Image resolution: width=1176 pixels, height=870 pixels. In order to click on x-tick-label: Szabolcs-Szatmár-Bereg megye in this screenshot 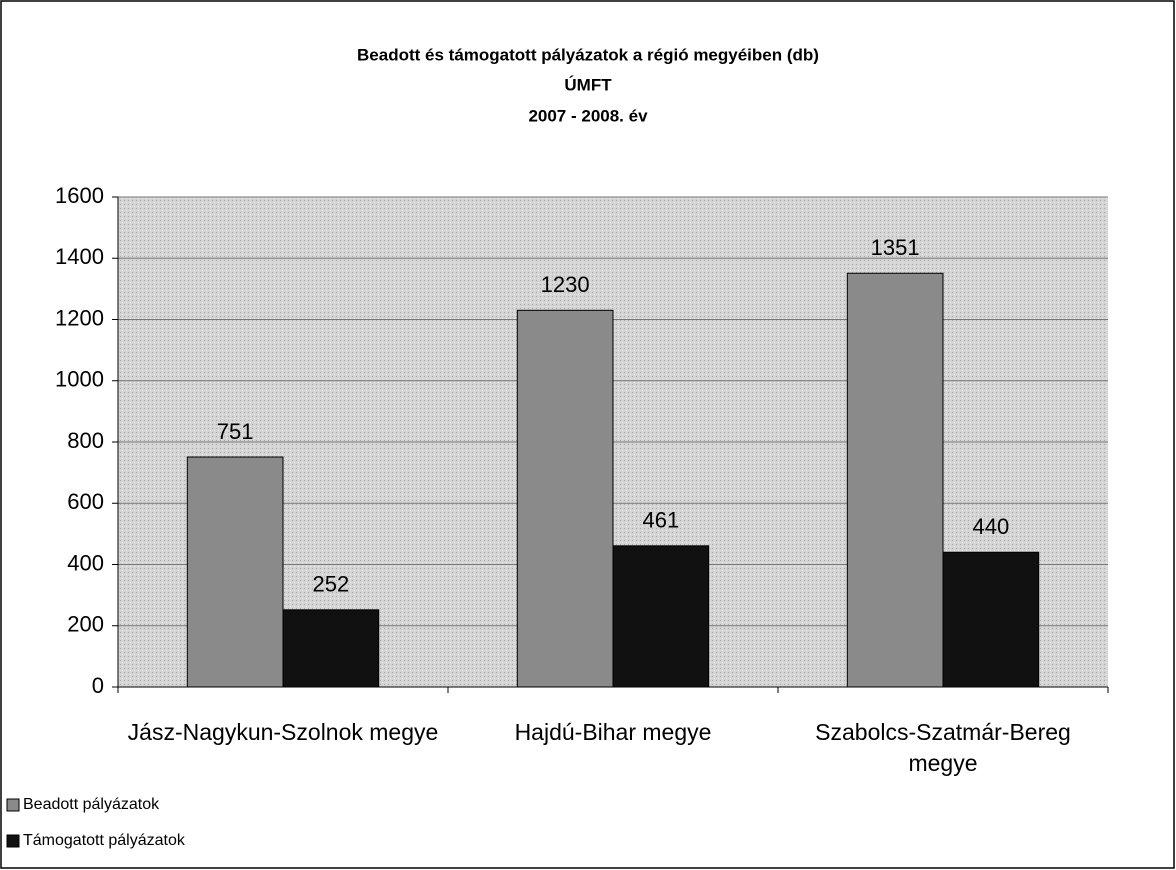, I will do `click(943, 747)`.